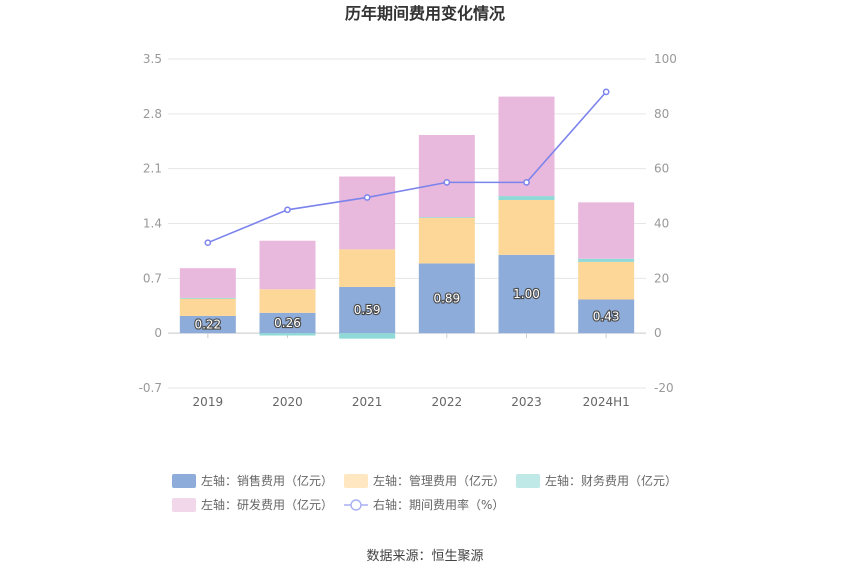  What do you see at coordinates (367, 402) in the screenshot?
I see `x-tick-label: 2021` at bounding box center [367, 402].